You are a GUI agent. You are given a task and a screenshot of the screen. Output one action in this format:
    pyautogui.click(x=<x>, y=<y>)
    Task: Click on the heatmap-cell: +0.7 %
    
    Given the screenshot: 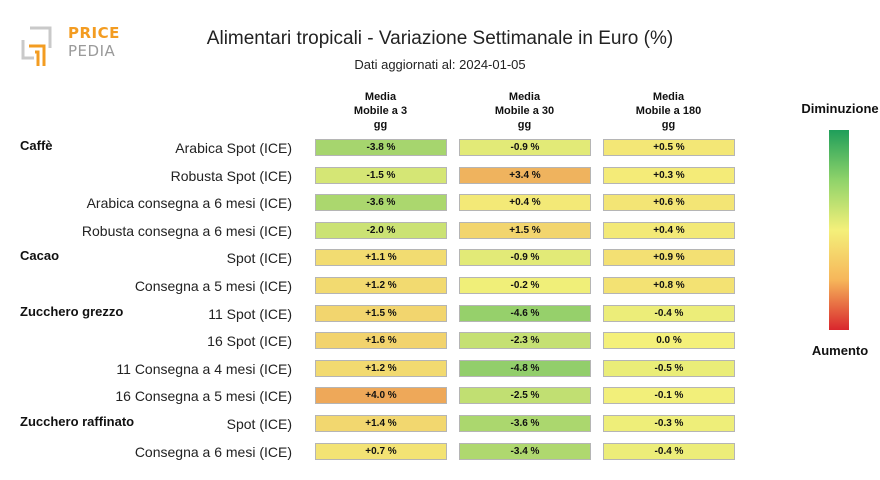 What is the action you would take?
    pyautogui.click(x=381, y=451)
    